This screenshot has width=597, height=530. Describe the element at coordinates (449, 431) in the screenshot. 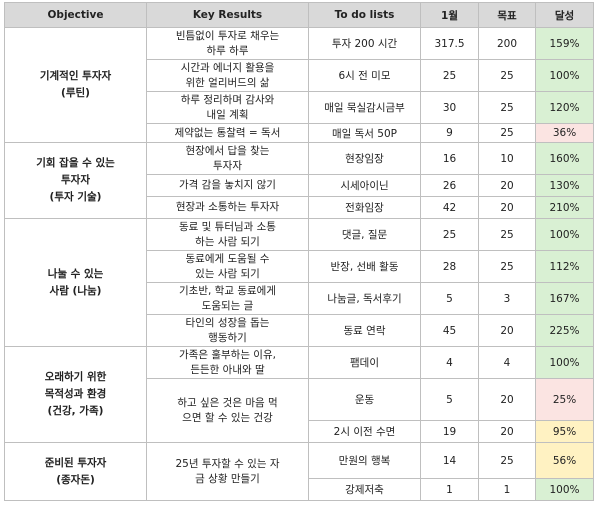

I see `month-cell: 19` at that location.